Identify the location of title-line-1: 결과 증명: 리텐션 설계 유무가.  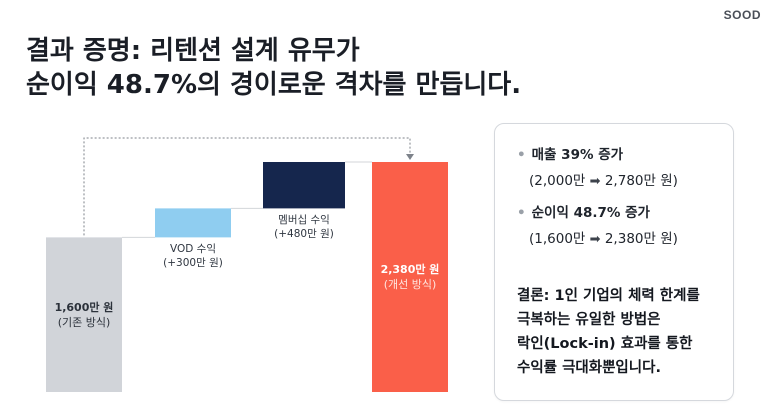
(193, 51).